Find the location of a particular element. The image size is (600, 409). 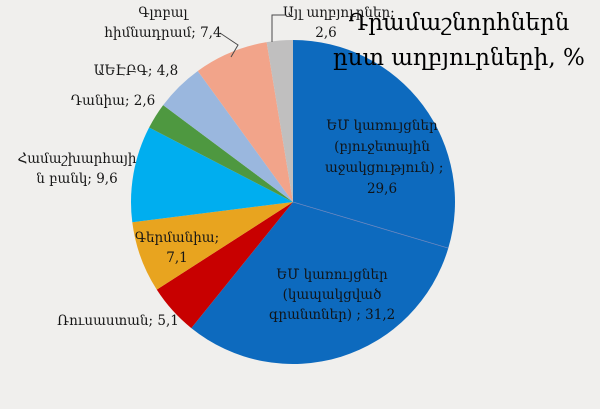

slice-label-aeebg: ԱԵԷԲԳ; 4,8 is located at coordinates (136, 71).